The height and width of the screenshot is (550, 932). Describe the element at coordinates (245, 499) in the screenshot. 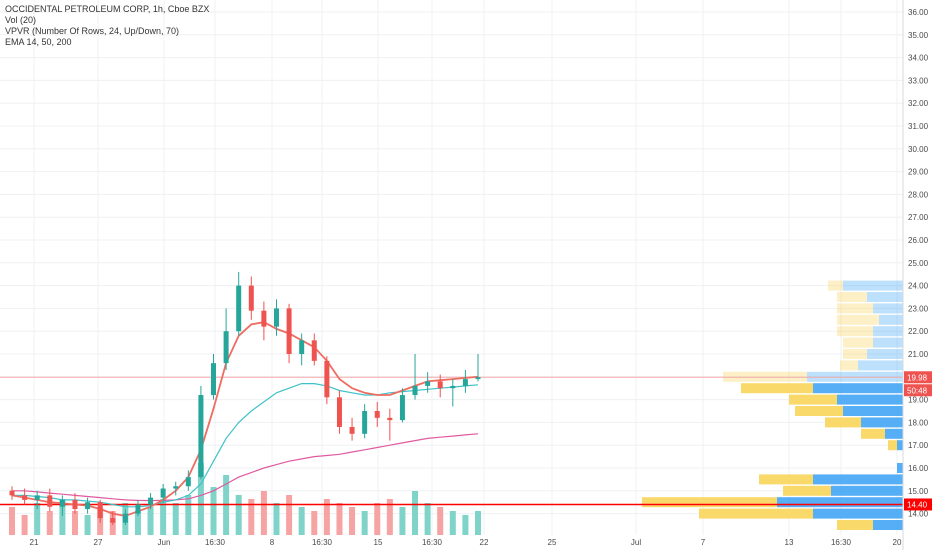

I see `volume-bars` at that location.